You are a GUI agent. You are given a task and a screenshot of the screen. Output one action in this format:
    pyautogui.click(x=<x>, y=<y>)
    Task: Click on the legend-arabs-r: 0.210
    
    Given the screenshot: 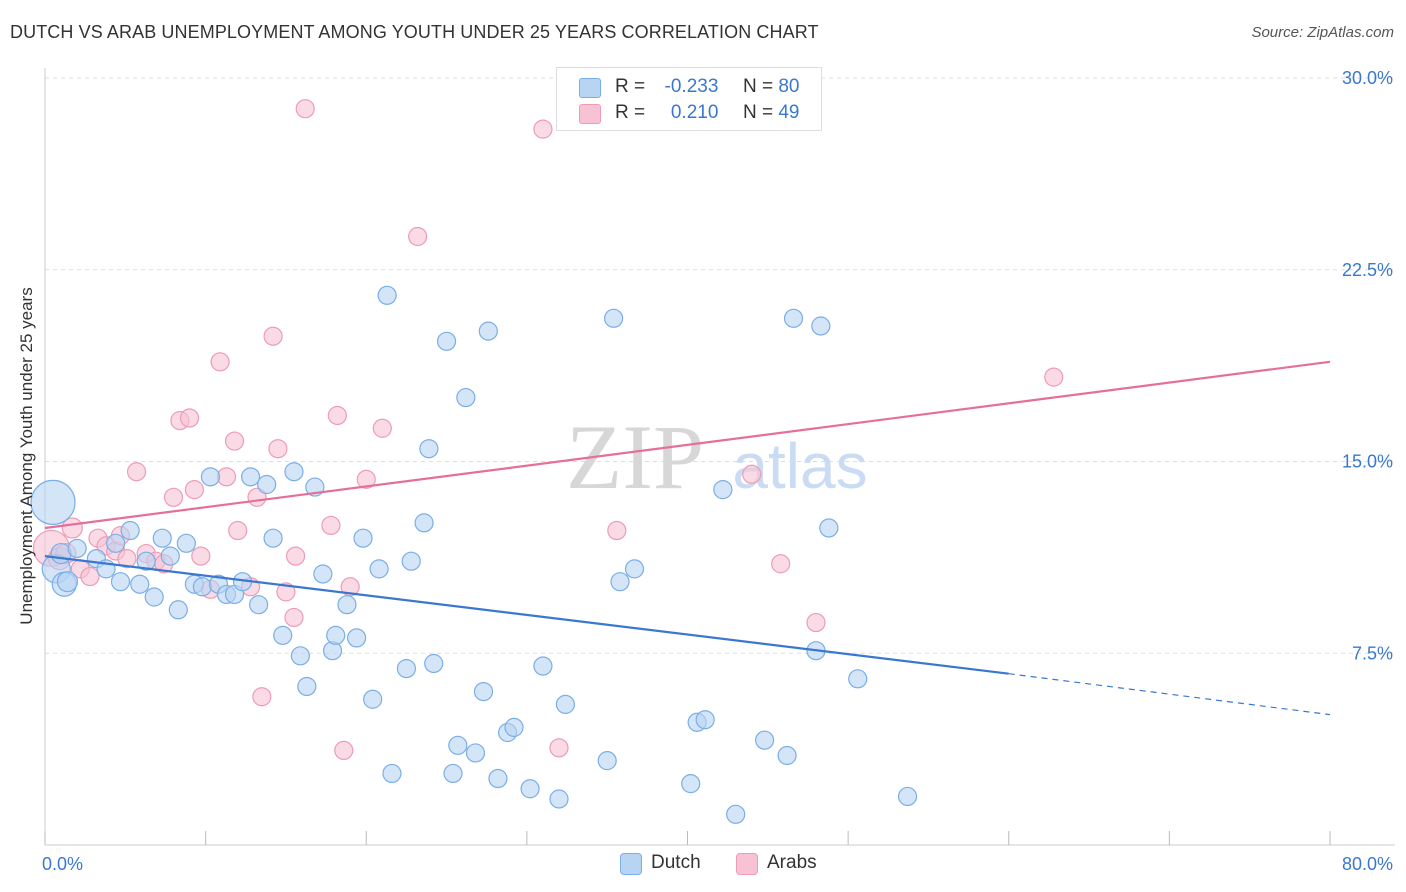 What is the action you would take?
    pyautogui.click(x=694, y=112)
    